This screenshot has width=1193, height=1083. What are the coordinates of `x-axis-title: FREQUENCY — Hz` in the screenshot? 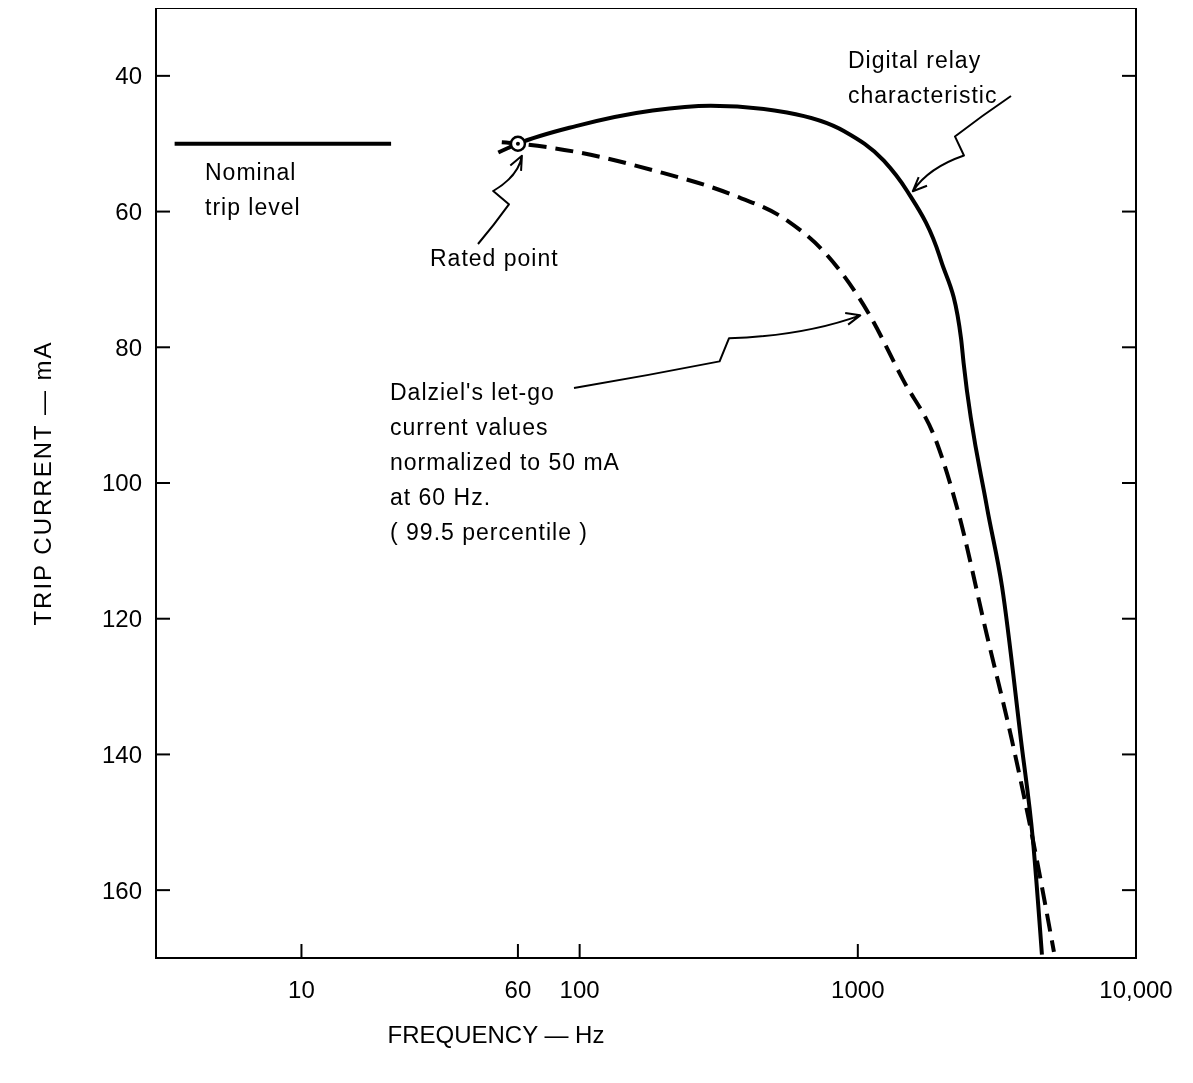 It's located at (496, 1034).